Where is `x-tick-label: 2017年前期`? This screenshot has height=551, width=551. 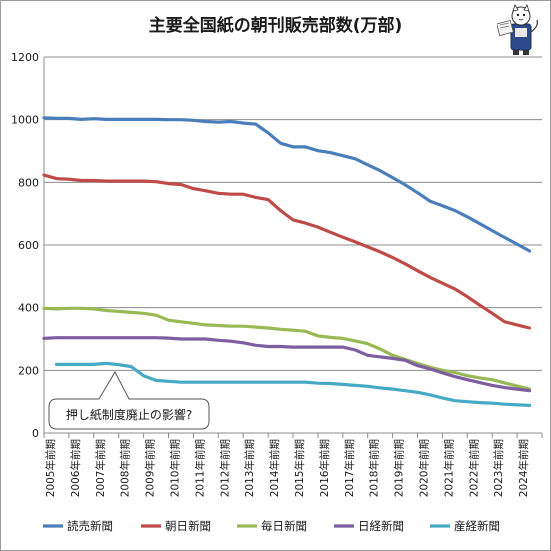 x-tick-label: 2017年前期 is located at coordinates (349, 468).